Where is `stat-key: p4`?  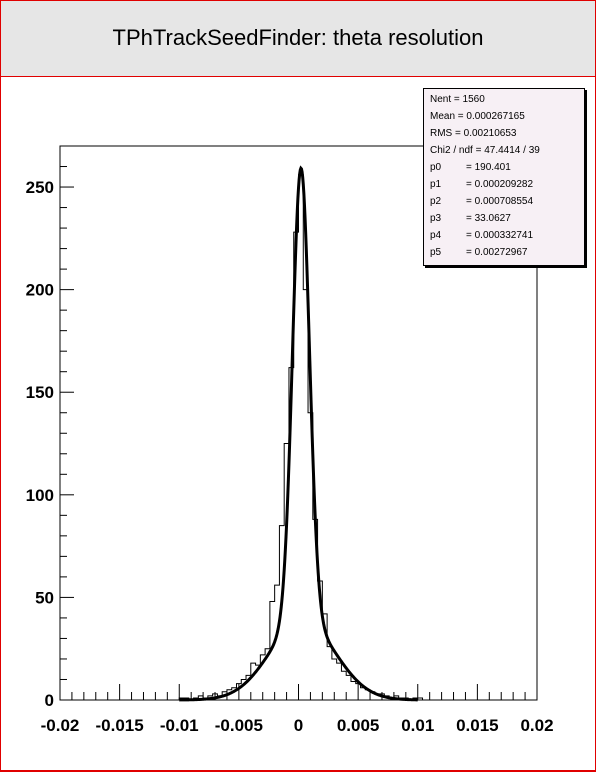 stat-key: p4 is located at coordinates (436, 235).